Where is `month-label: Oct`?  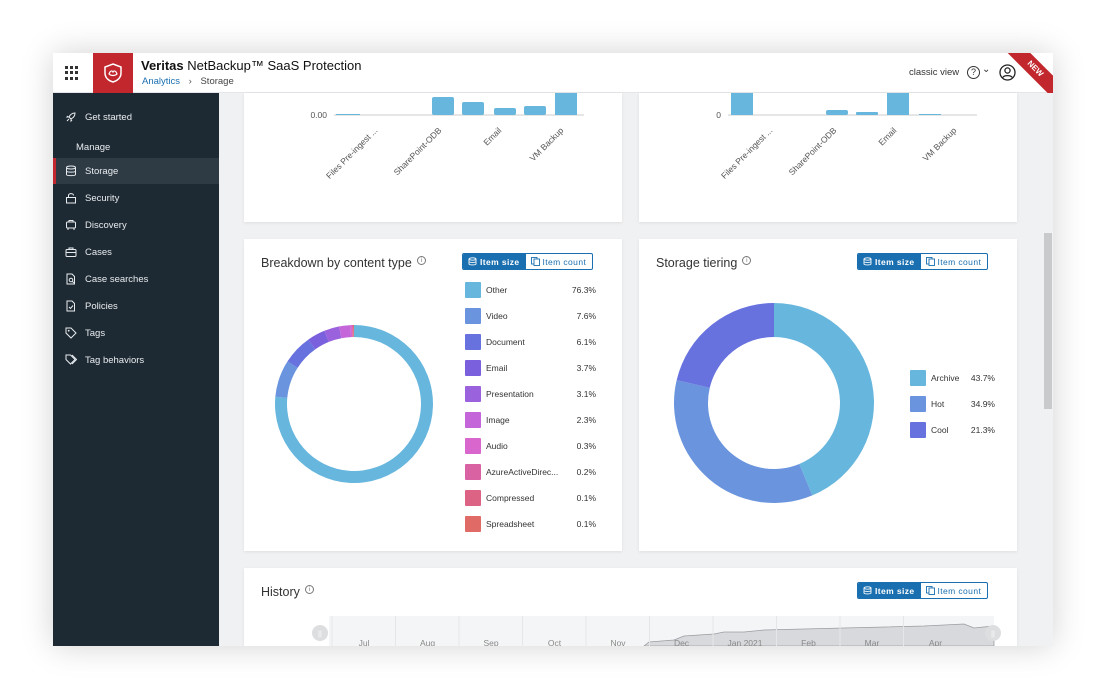
month-label: Oct is located at coordinates (555, 642).